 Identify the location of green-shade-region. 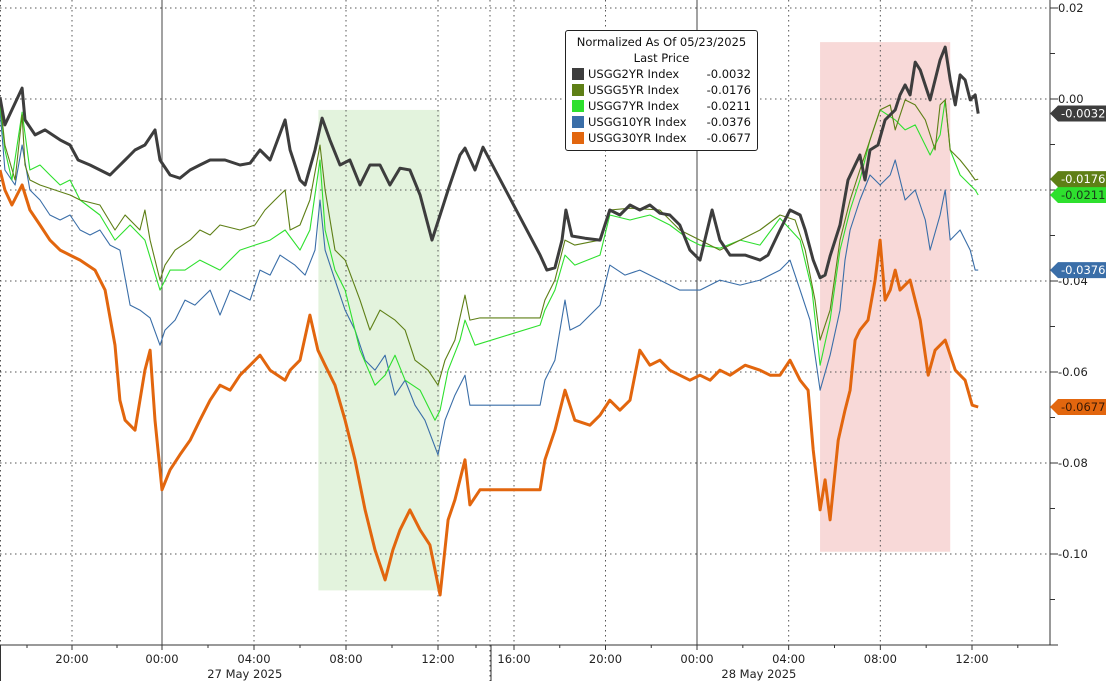
(379, 350).